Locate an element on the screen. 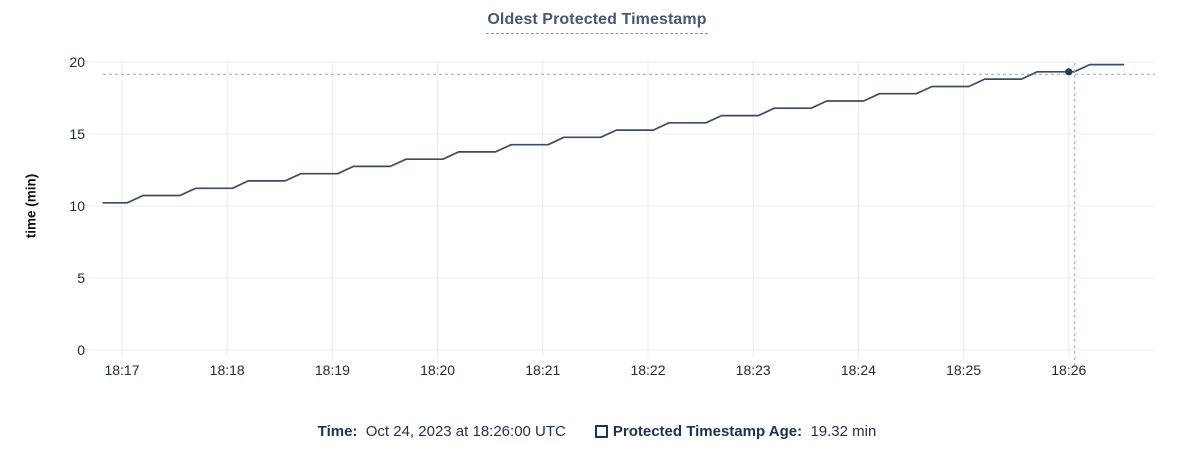 Image resolution: width=1194 pixels, height=466 pixels. x-tick-label: 18:21 is located at coordinates (543, 370).